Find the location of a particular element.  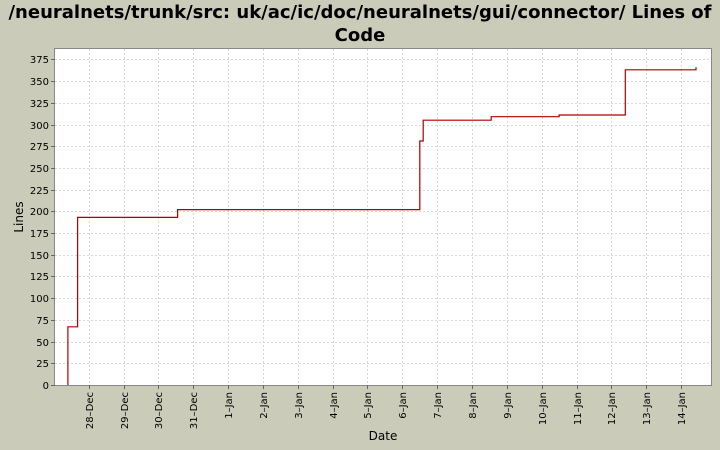

y-tick-label: 150 is located at coordinates (39, 256).